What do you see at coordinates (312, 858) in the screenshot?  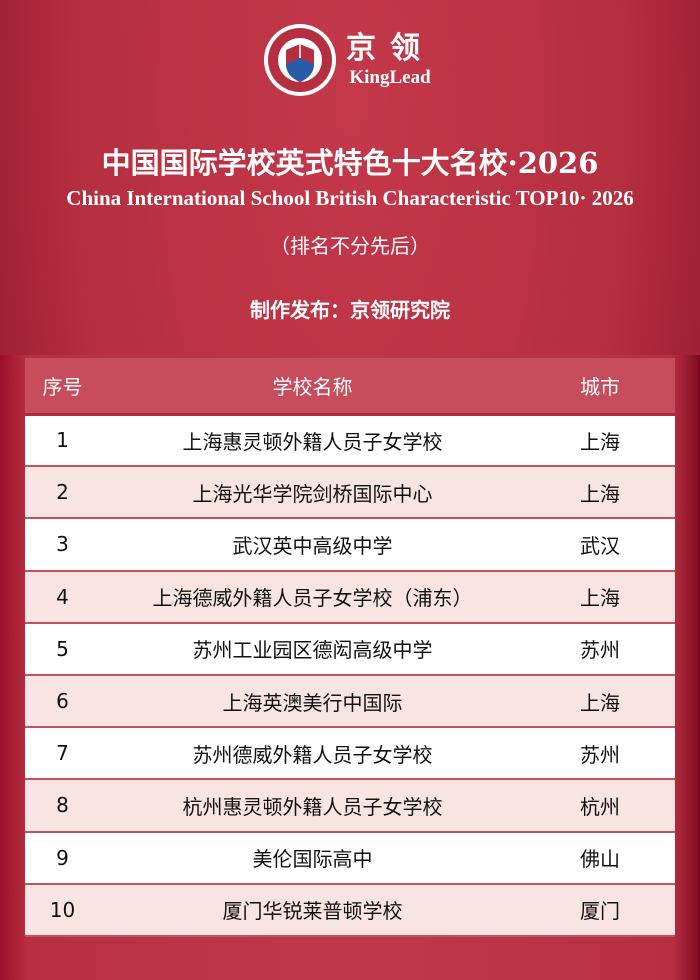 I see `cell-school: 美伦国际高中` at bounding box center [312, 858].